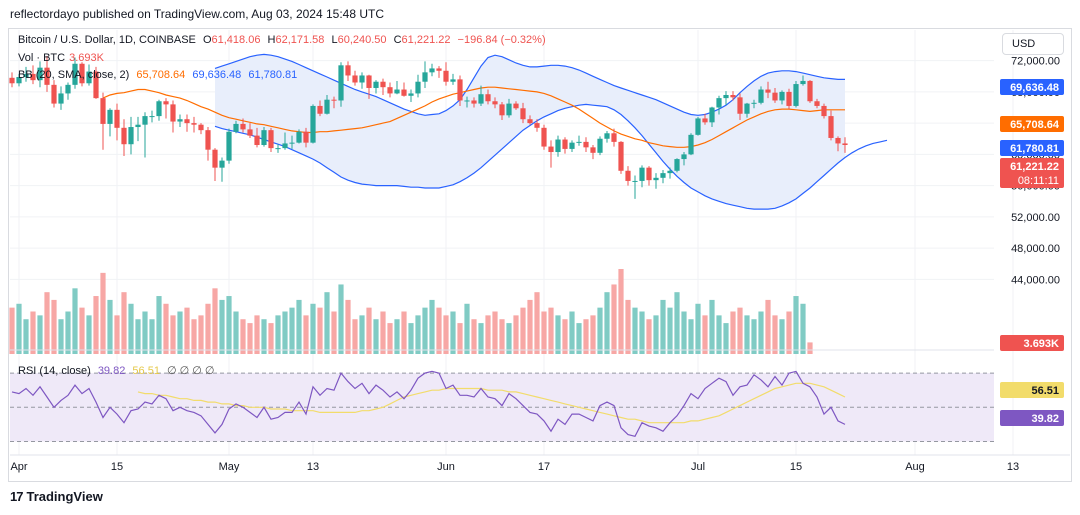 Image resolution: width=1080 pixels, height=515 pixels. What do you see at coordinates (111, 371) in the screenshot?
I see `rsi-value: 39.82` at bounding box center [111, 371].